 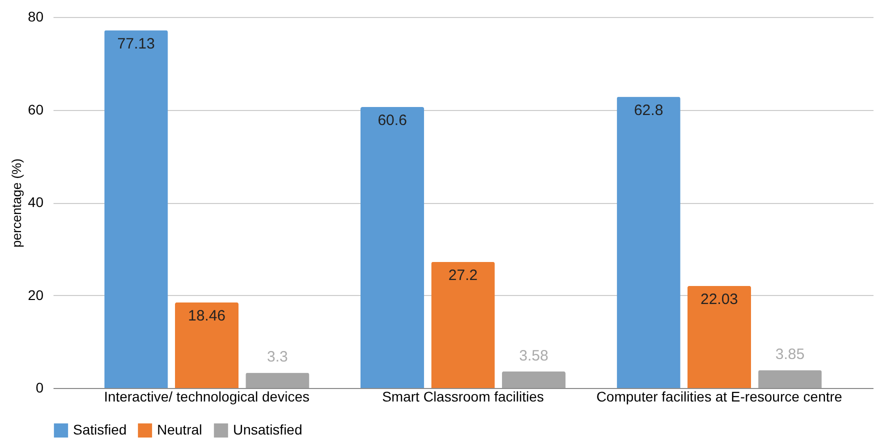 I want to click on data-label: 3.58, so click(x=533, y=355).